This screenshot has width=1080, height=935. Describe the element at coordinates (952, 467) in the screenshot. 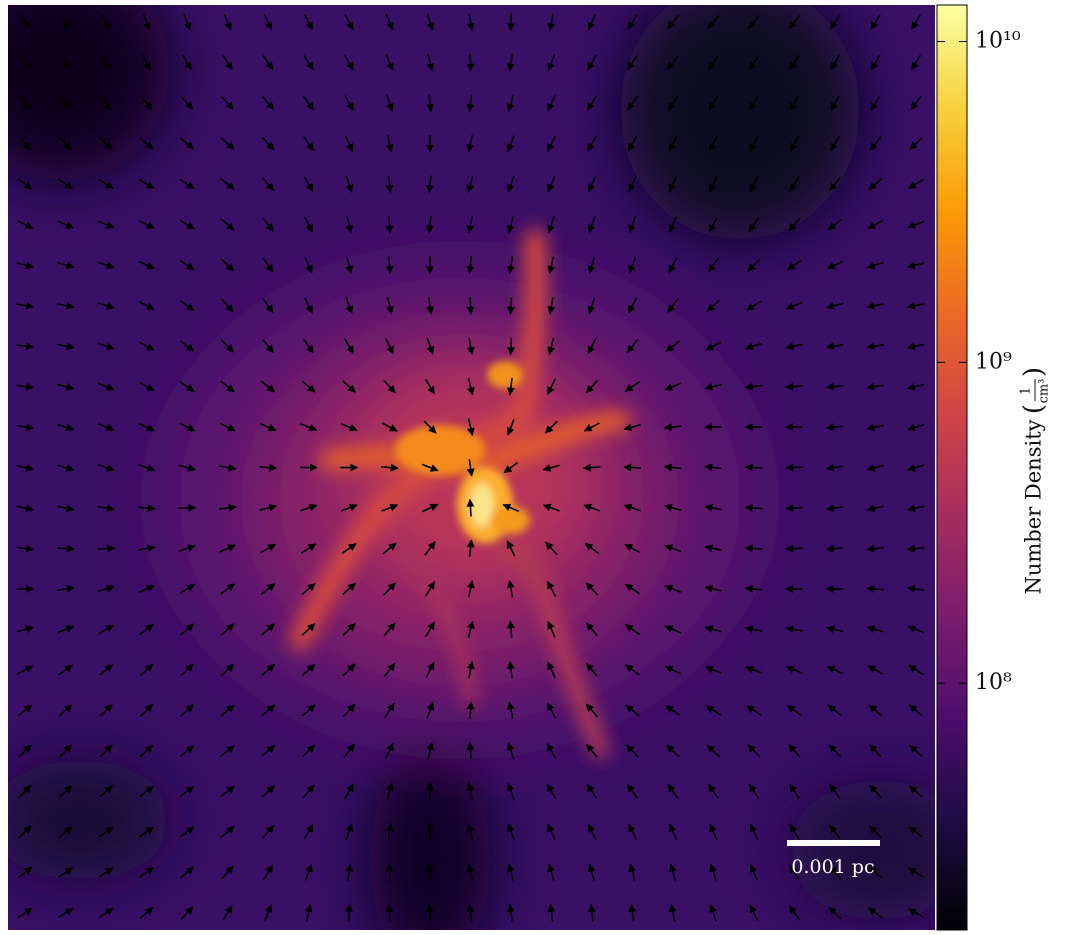

I see `colorbar-gradient` at that location.